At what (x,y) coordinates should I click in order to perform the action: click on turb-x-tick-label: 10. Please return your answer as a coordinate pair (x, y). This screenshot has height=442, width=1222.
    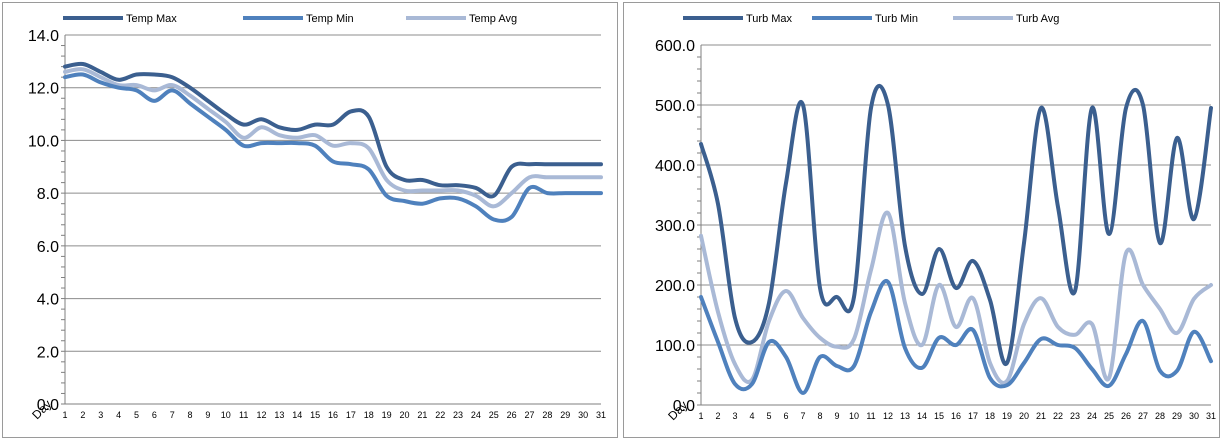
    Looking at the image, I should click on (854, 416).